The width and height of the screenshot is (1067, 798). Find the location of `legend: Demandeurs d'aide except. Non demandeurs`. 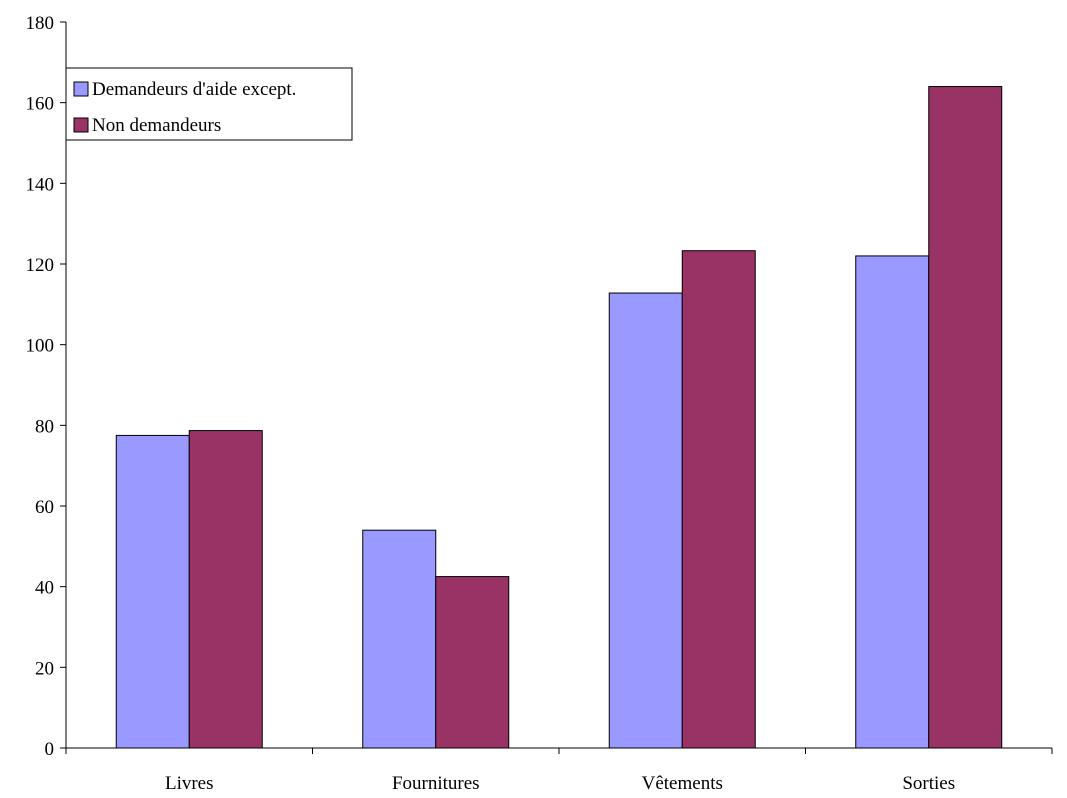

legend: Demandeurs d'aide except. Non demandeurs is located at coordinates (209, 104).